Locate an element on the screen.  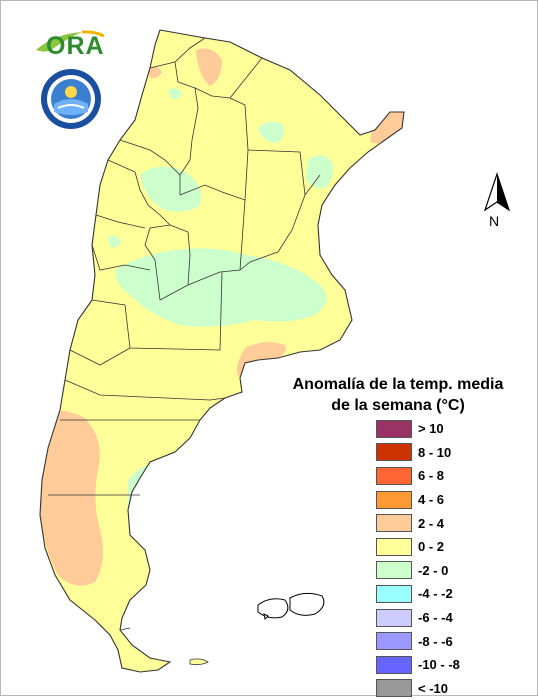
legend-item: 2 - 4 is located at coordinates (418, 523).